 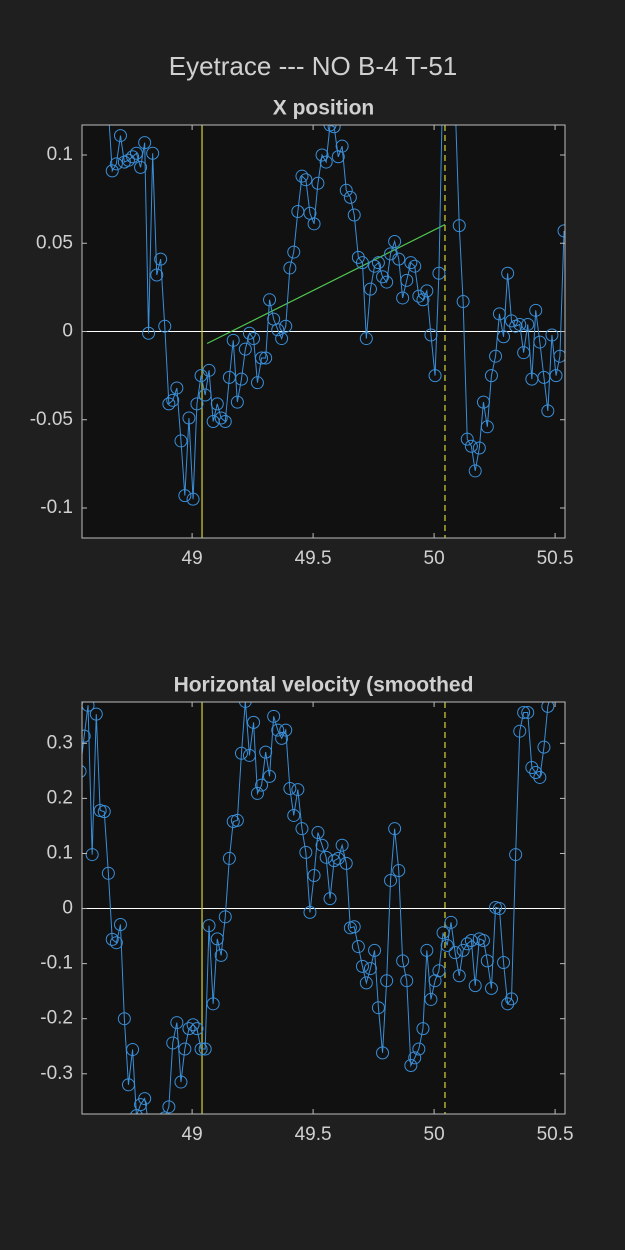 What do you see at coordinates (313, 66) in the screenshot?
I see `figure-title: Eyetrace --- NO B-4 T-51` at bounding box center [313, 66].